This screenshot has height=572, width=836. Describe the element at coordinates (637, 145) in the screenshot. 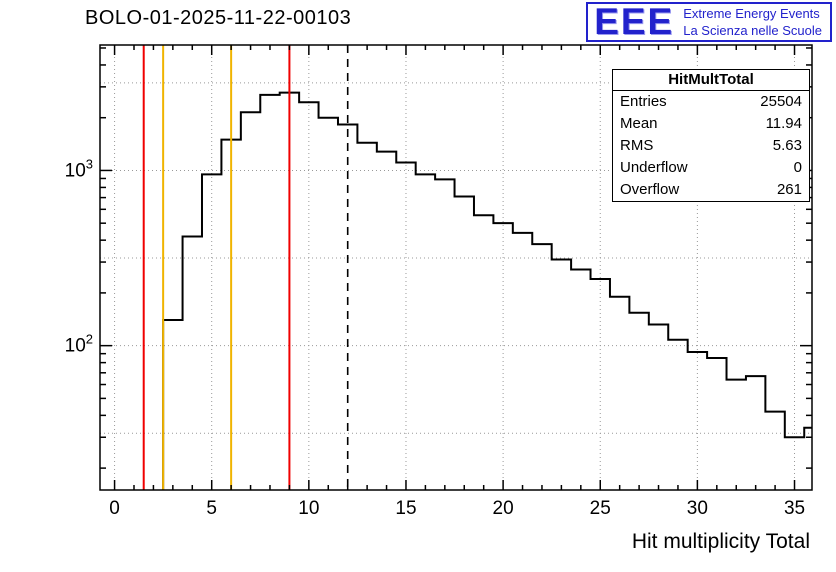

I see `stats-row-label: RMS` at that location.